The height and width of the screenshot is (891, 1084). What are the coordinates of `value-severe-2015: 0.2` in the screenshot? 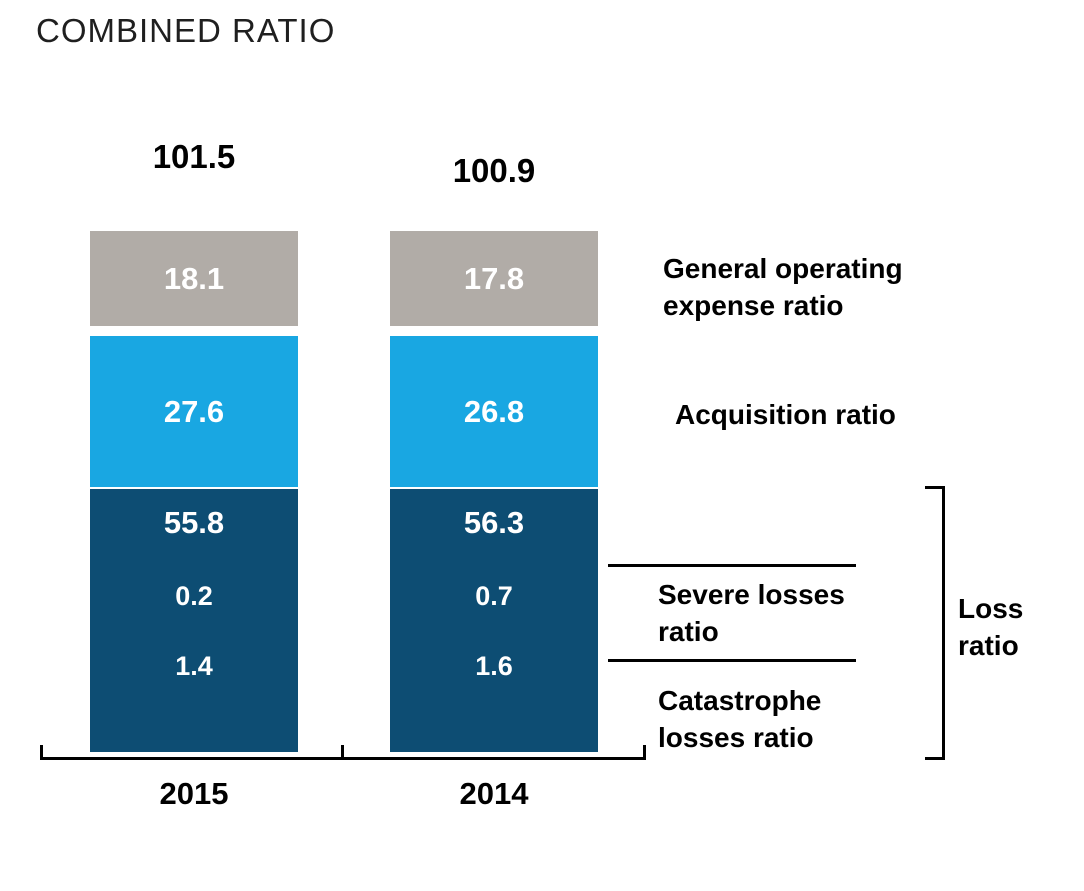 It's located at (194, 596).